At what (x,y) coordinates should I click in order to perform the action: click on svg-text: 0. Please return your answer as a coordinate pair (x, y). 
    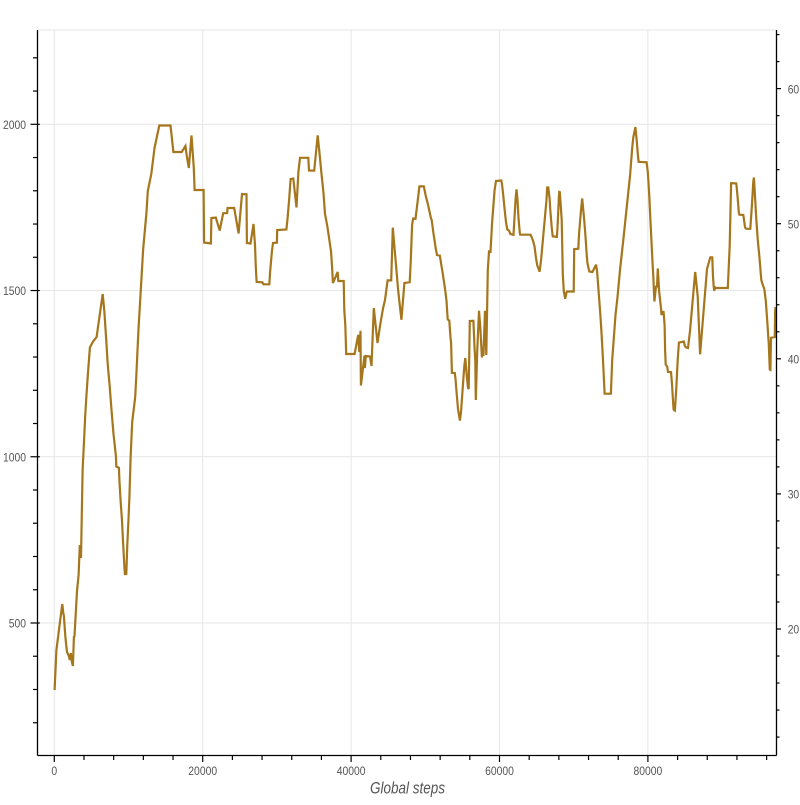
    Looking at the image, I should click on (54, 771).